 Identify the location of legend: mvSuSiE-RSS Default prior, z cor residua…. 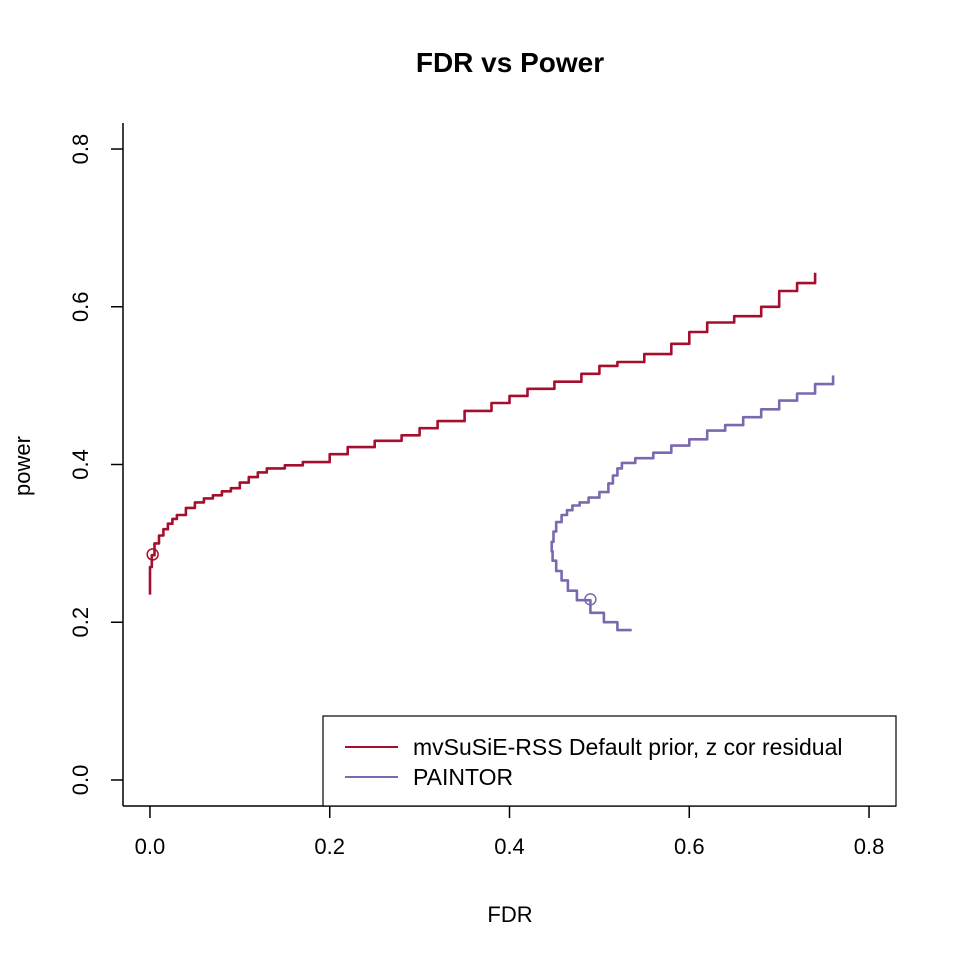
(609, 761).